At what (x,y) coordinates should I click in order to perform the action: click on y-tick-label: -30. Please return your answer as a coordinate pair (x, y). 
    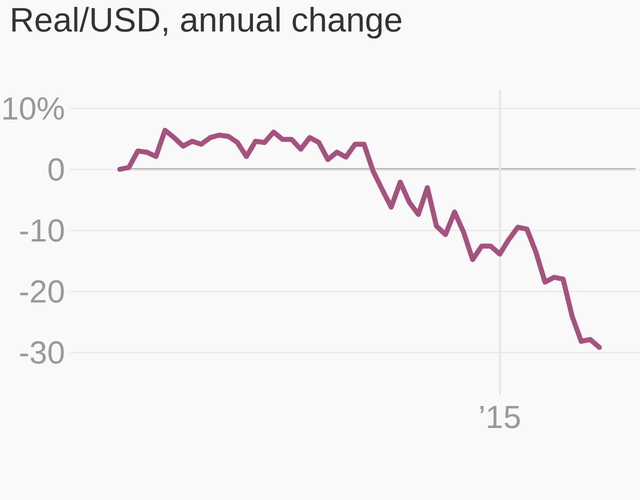
    Looking at the image, I should click on (41, 352).